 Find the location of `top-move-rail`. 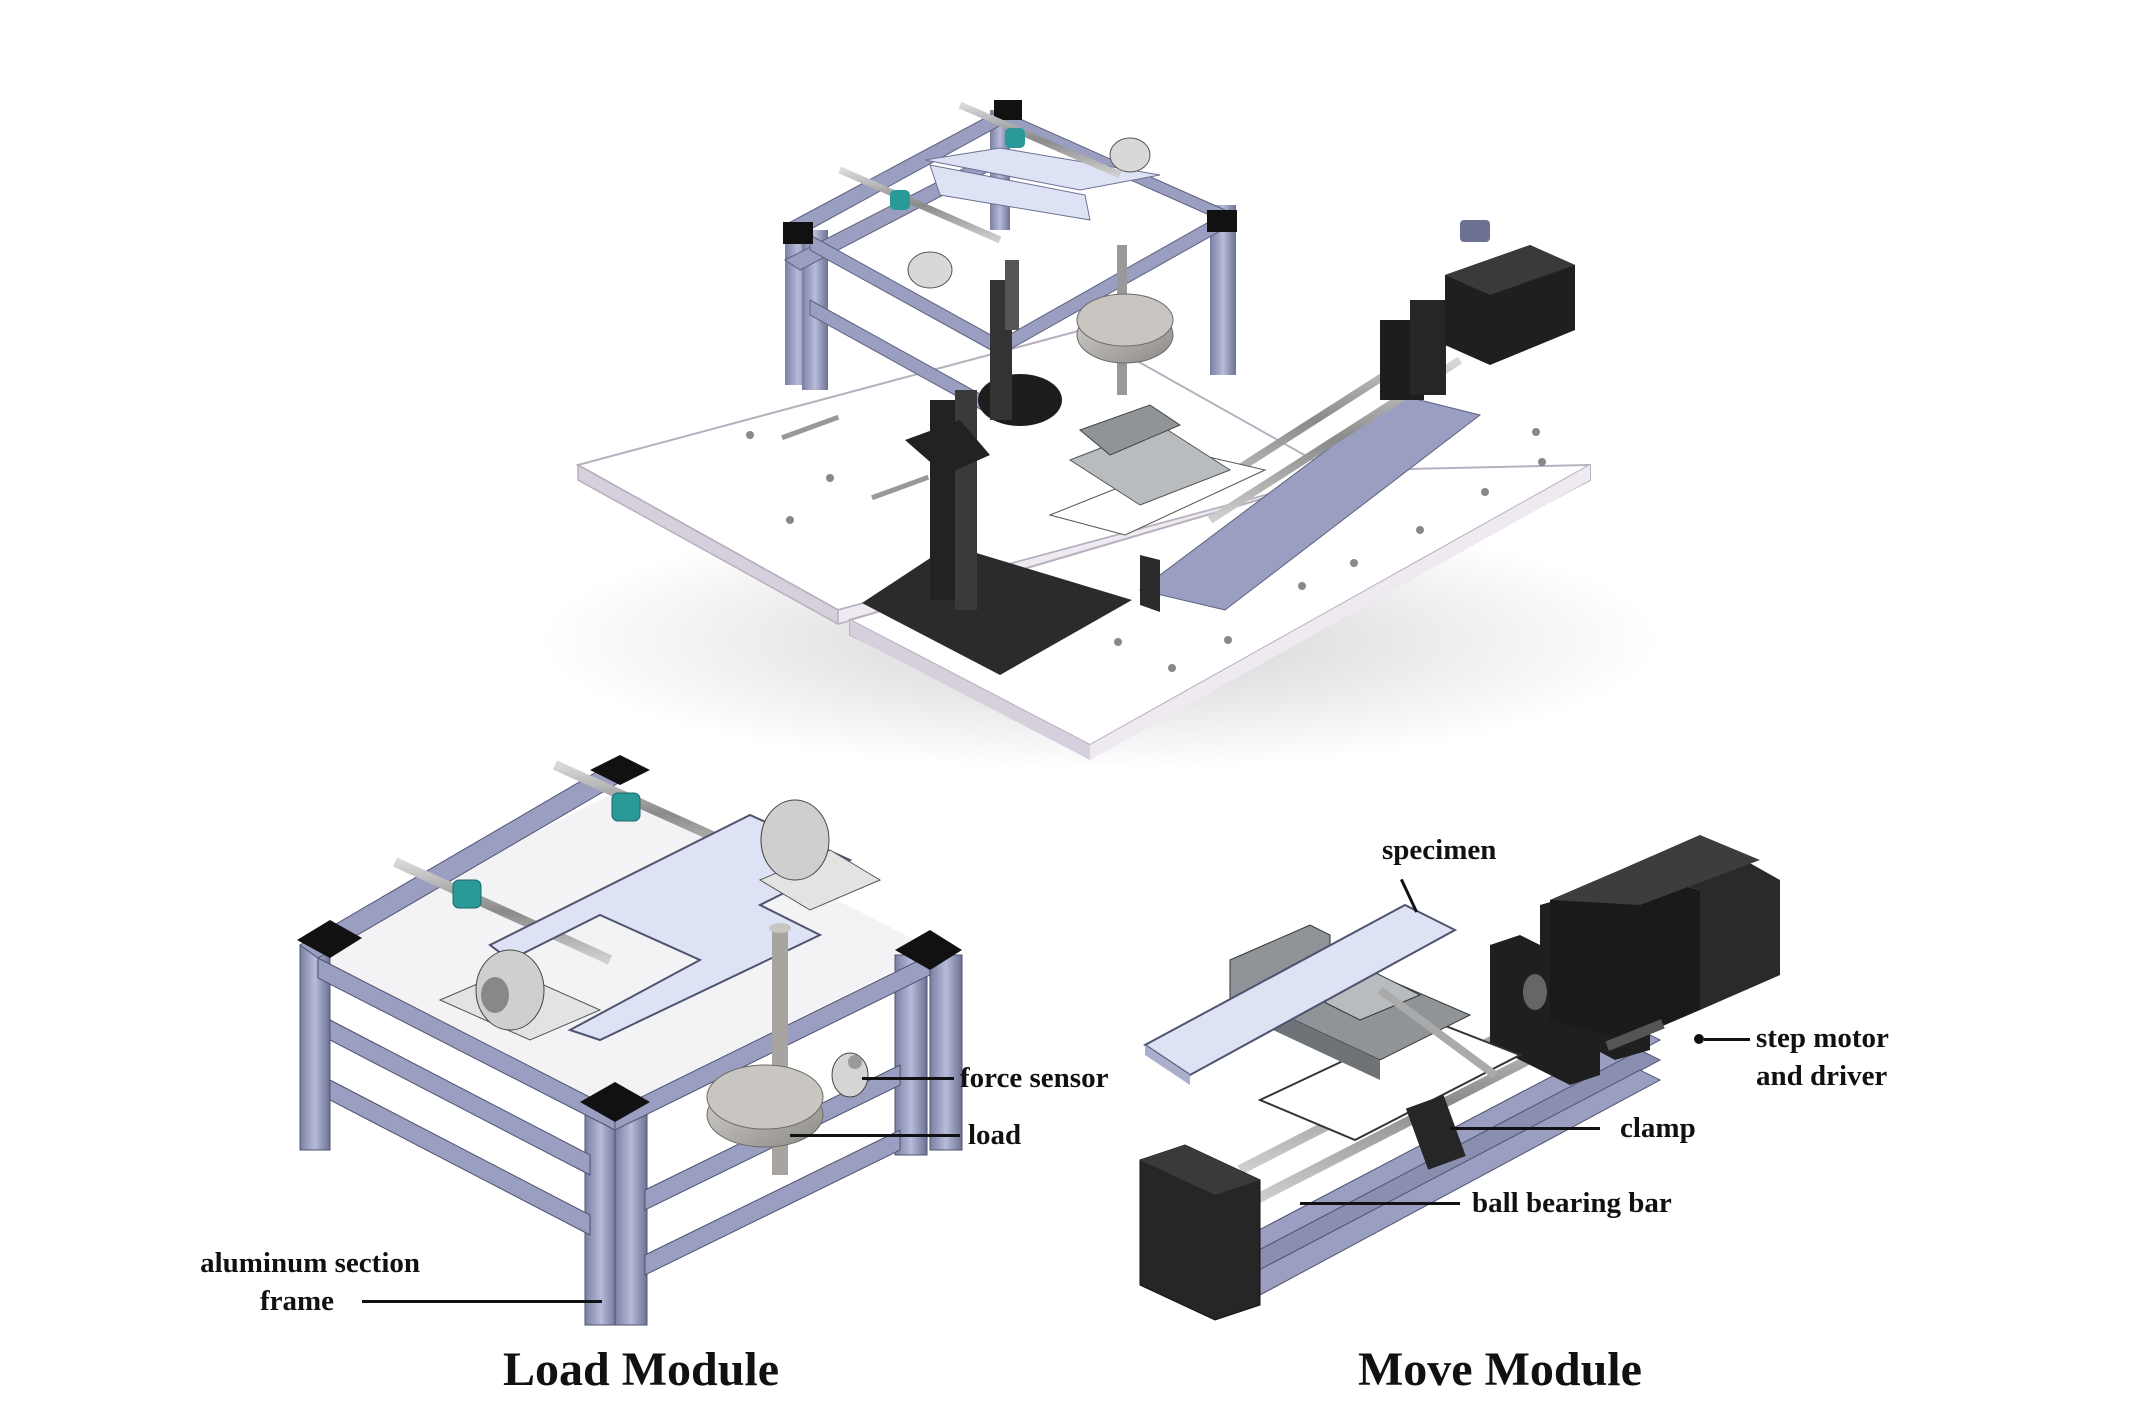

top-move-rail is located at coordinates (1311, 416).